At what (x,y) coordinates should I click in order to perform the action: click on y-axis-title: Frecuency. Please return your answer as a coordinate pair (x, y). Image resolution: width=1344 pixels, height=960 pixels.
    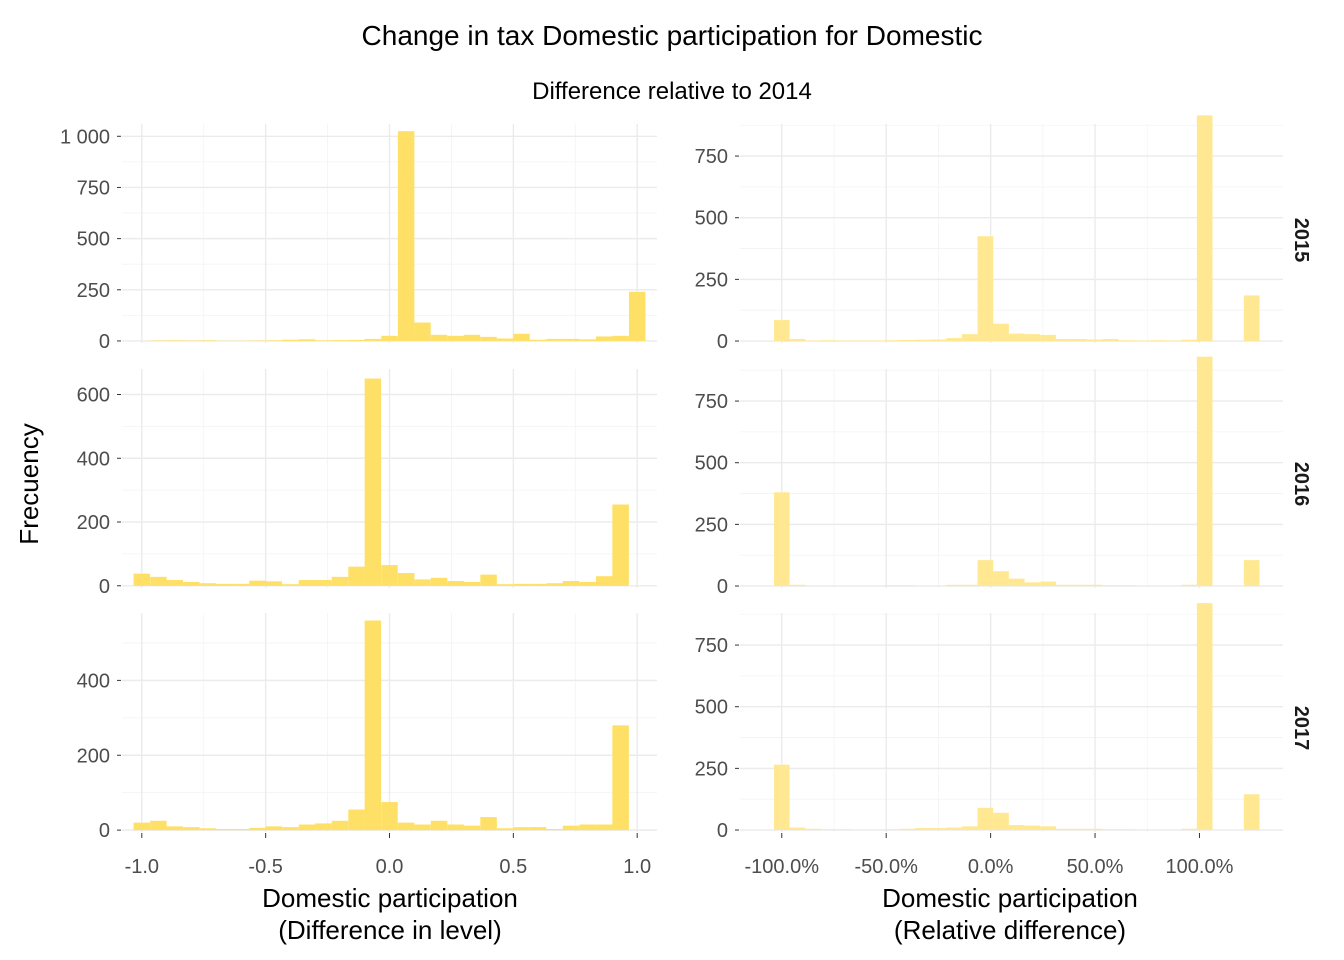
    Looking at the image, I should click on (29, 483).